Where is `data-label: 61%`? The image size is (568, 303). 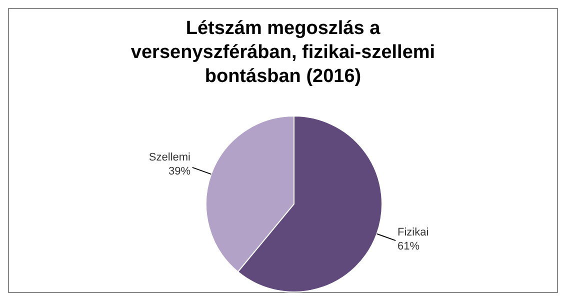
data-label: 61% is located at coordinates (408, 246).